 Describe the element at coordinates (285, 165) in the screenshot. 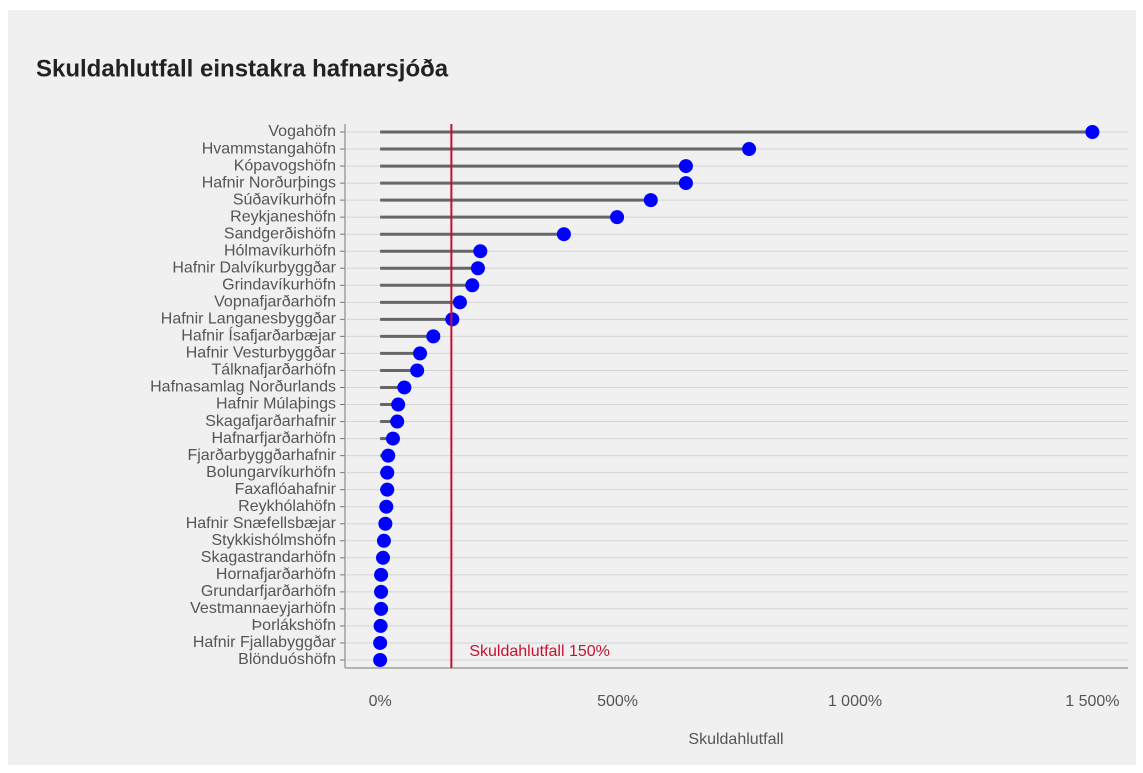

I see `y-tick-label: Kópavogshöfn` at that location.